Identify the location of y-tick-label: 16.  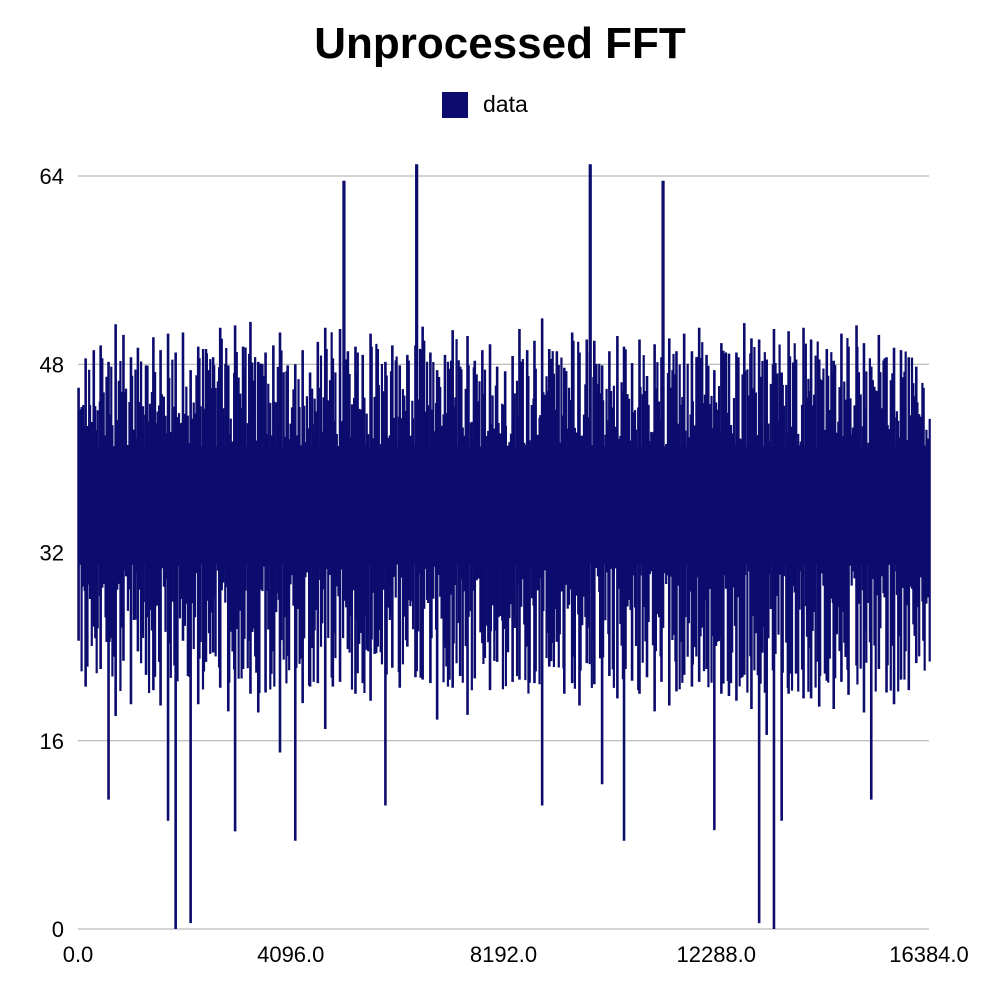
(52, 741).